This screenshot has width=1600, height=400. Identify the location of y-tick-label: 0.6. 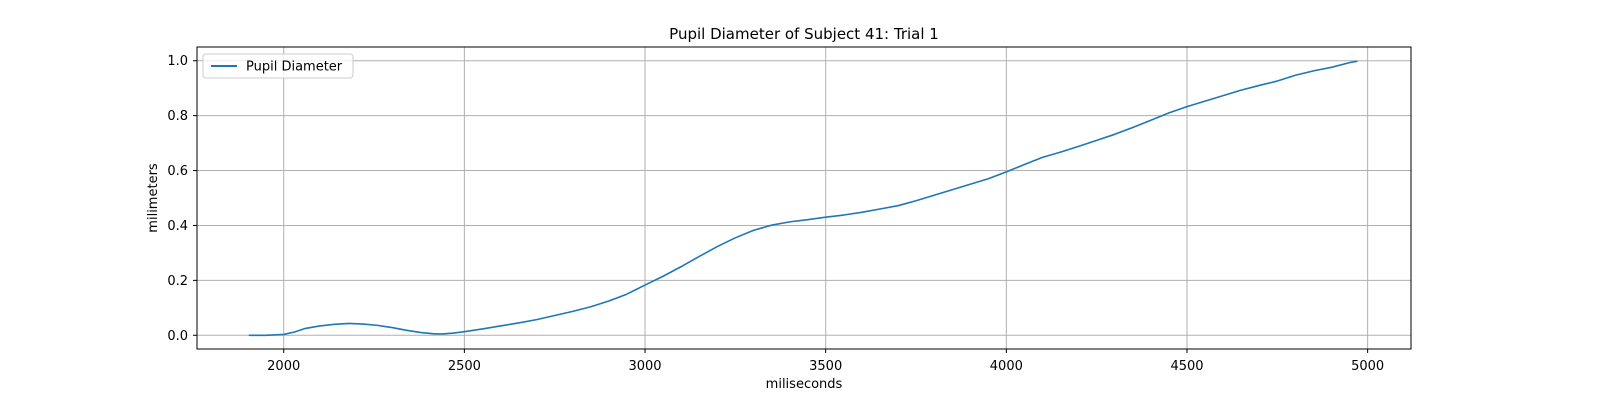
(177, 171).